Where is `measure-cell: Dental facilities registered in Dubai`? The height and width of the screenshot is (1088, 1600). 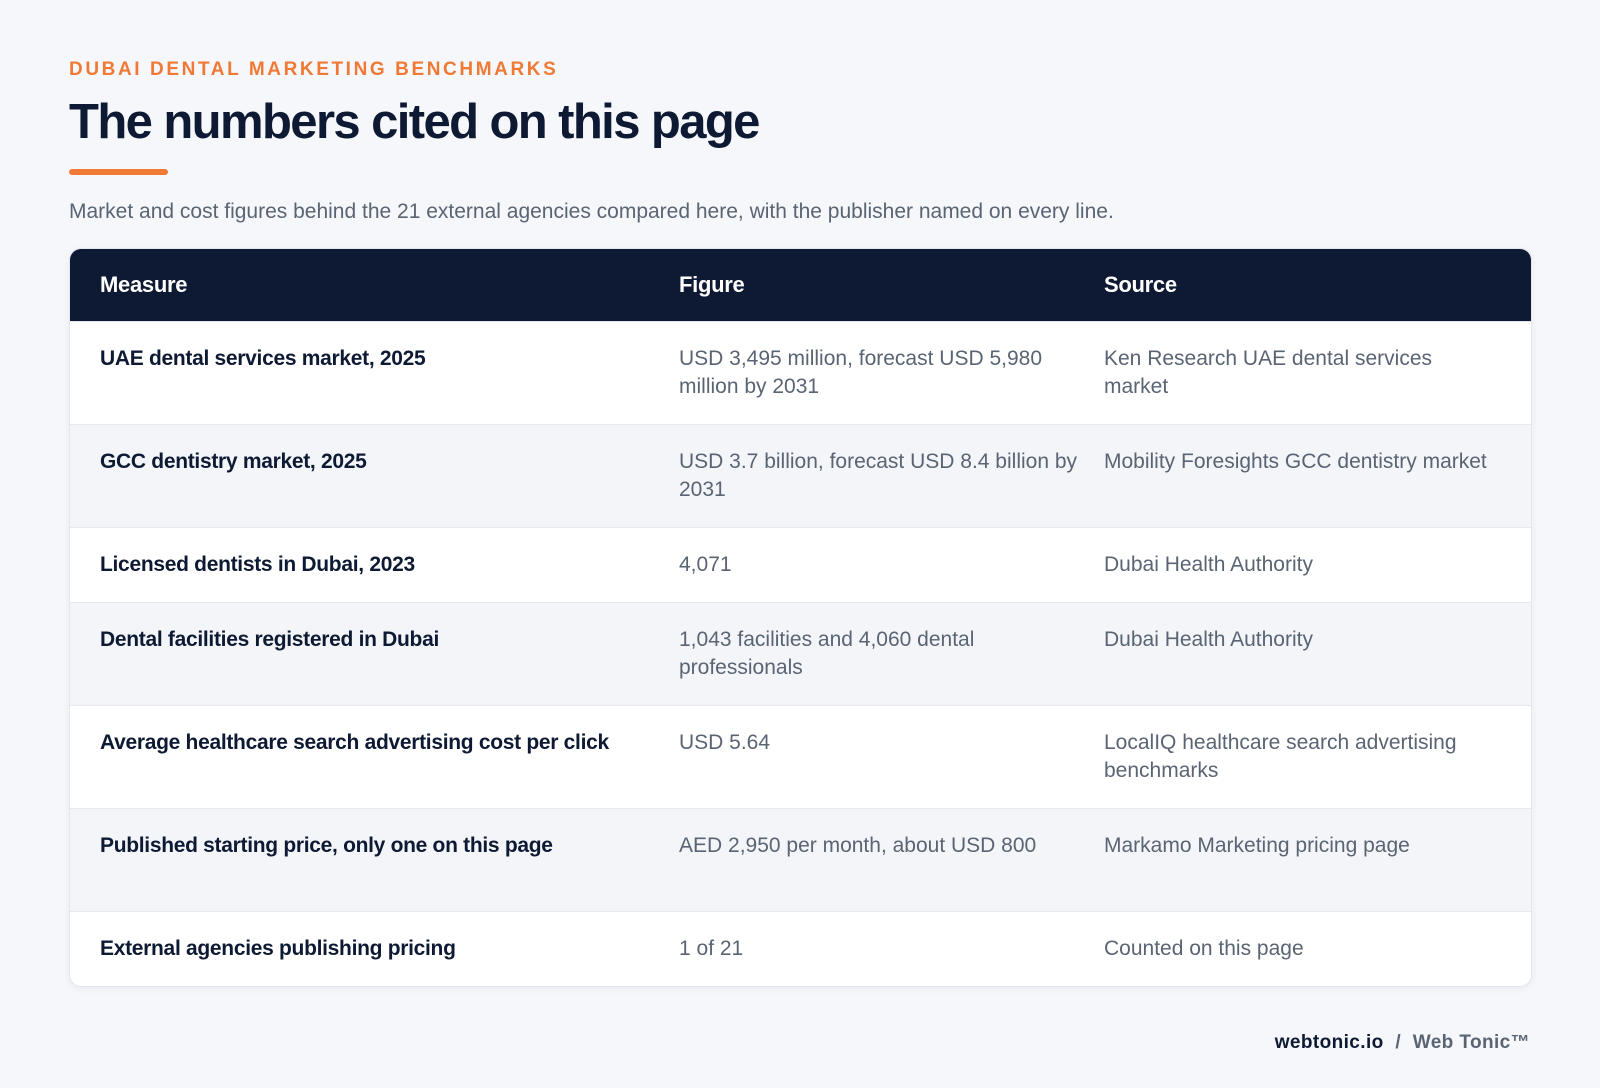 measure-cell: Dental facilities registered in Dubai is located at coordinates (269, 639).